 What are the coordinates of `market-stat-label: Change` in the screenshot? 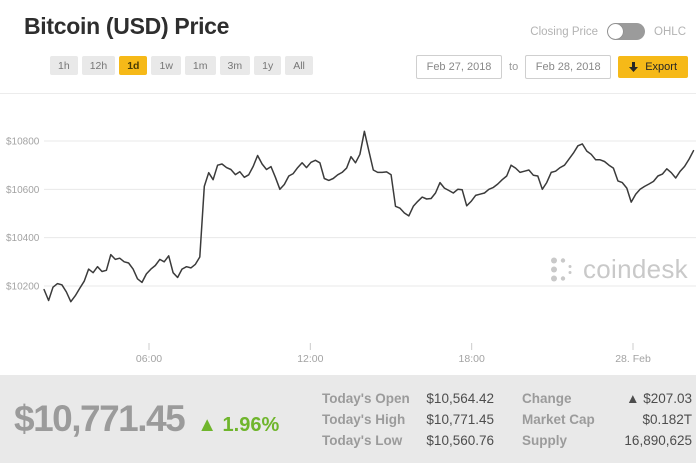 It's located at (547, 398).